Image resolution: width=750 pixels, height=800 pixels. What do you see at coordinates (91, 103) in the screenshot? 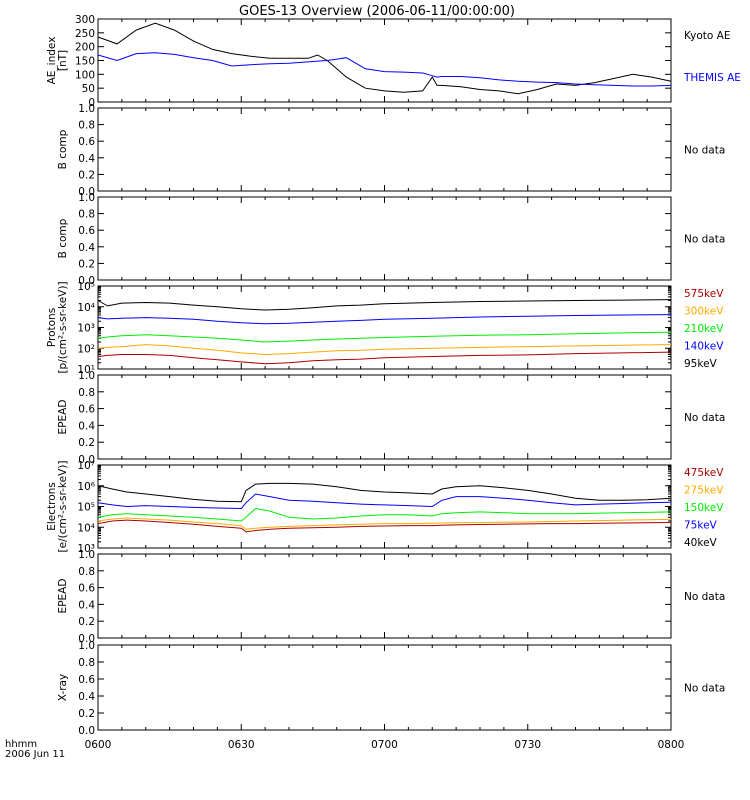
I see `y-tick-label: 0` at bounding box center [91, 103].